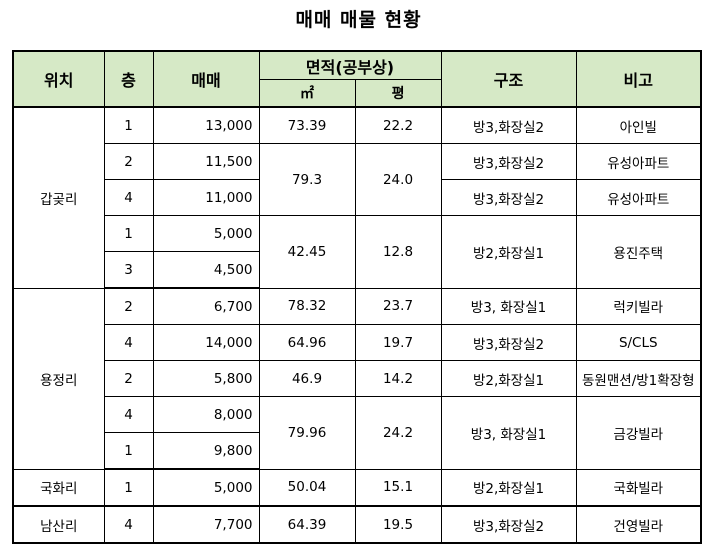 The width and height of the screenshot is (717, 559). What do you see at coordinates (398, 125) in the screenshot?
I see `pyeong-cell: 22.2` at bounding box center [398, 125].